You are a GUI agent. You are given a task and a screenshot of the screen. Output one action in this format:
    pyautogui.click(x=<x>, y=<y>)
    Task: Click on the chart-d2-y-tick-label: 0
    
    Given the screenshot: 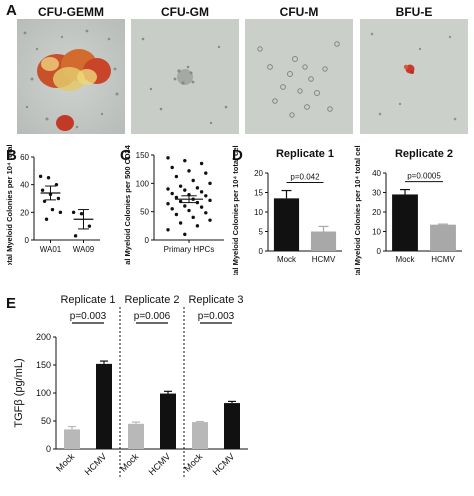 What is the action you would take?
    pyautogui.click(x=379, y=251)
    